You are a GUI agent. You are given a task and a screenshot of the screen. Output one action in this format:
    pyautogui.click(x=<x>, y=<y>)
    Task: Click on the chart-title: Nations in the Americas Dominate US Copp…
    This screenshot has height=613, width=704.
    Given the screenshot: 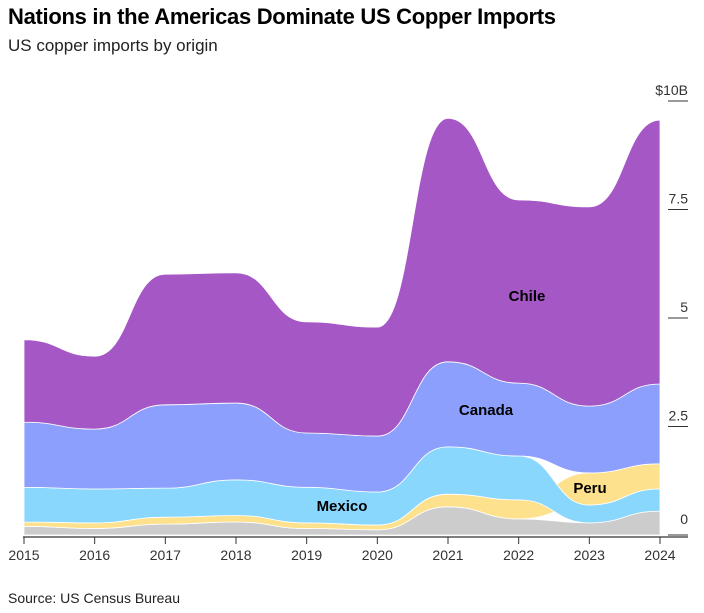 What is the action you would take?
    pyautogui.click(x=282, y=16)
    